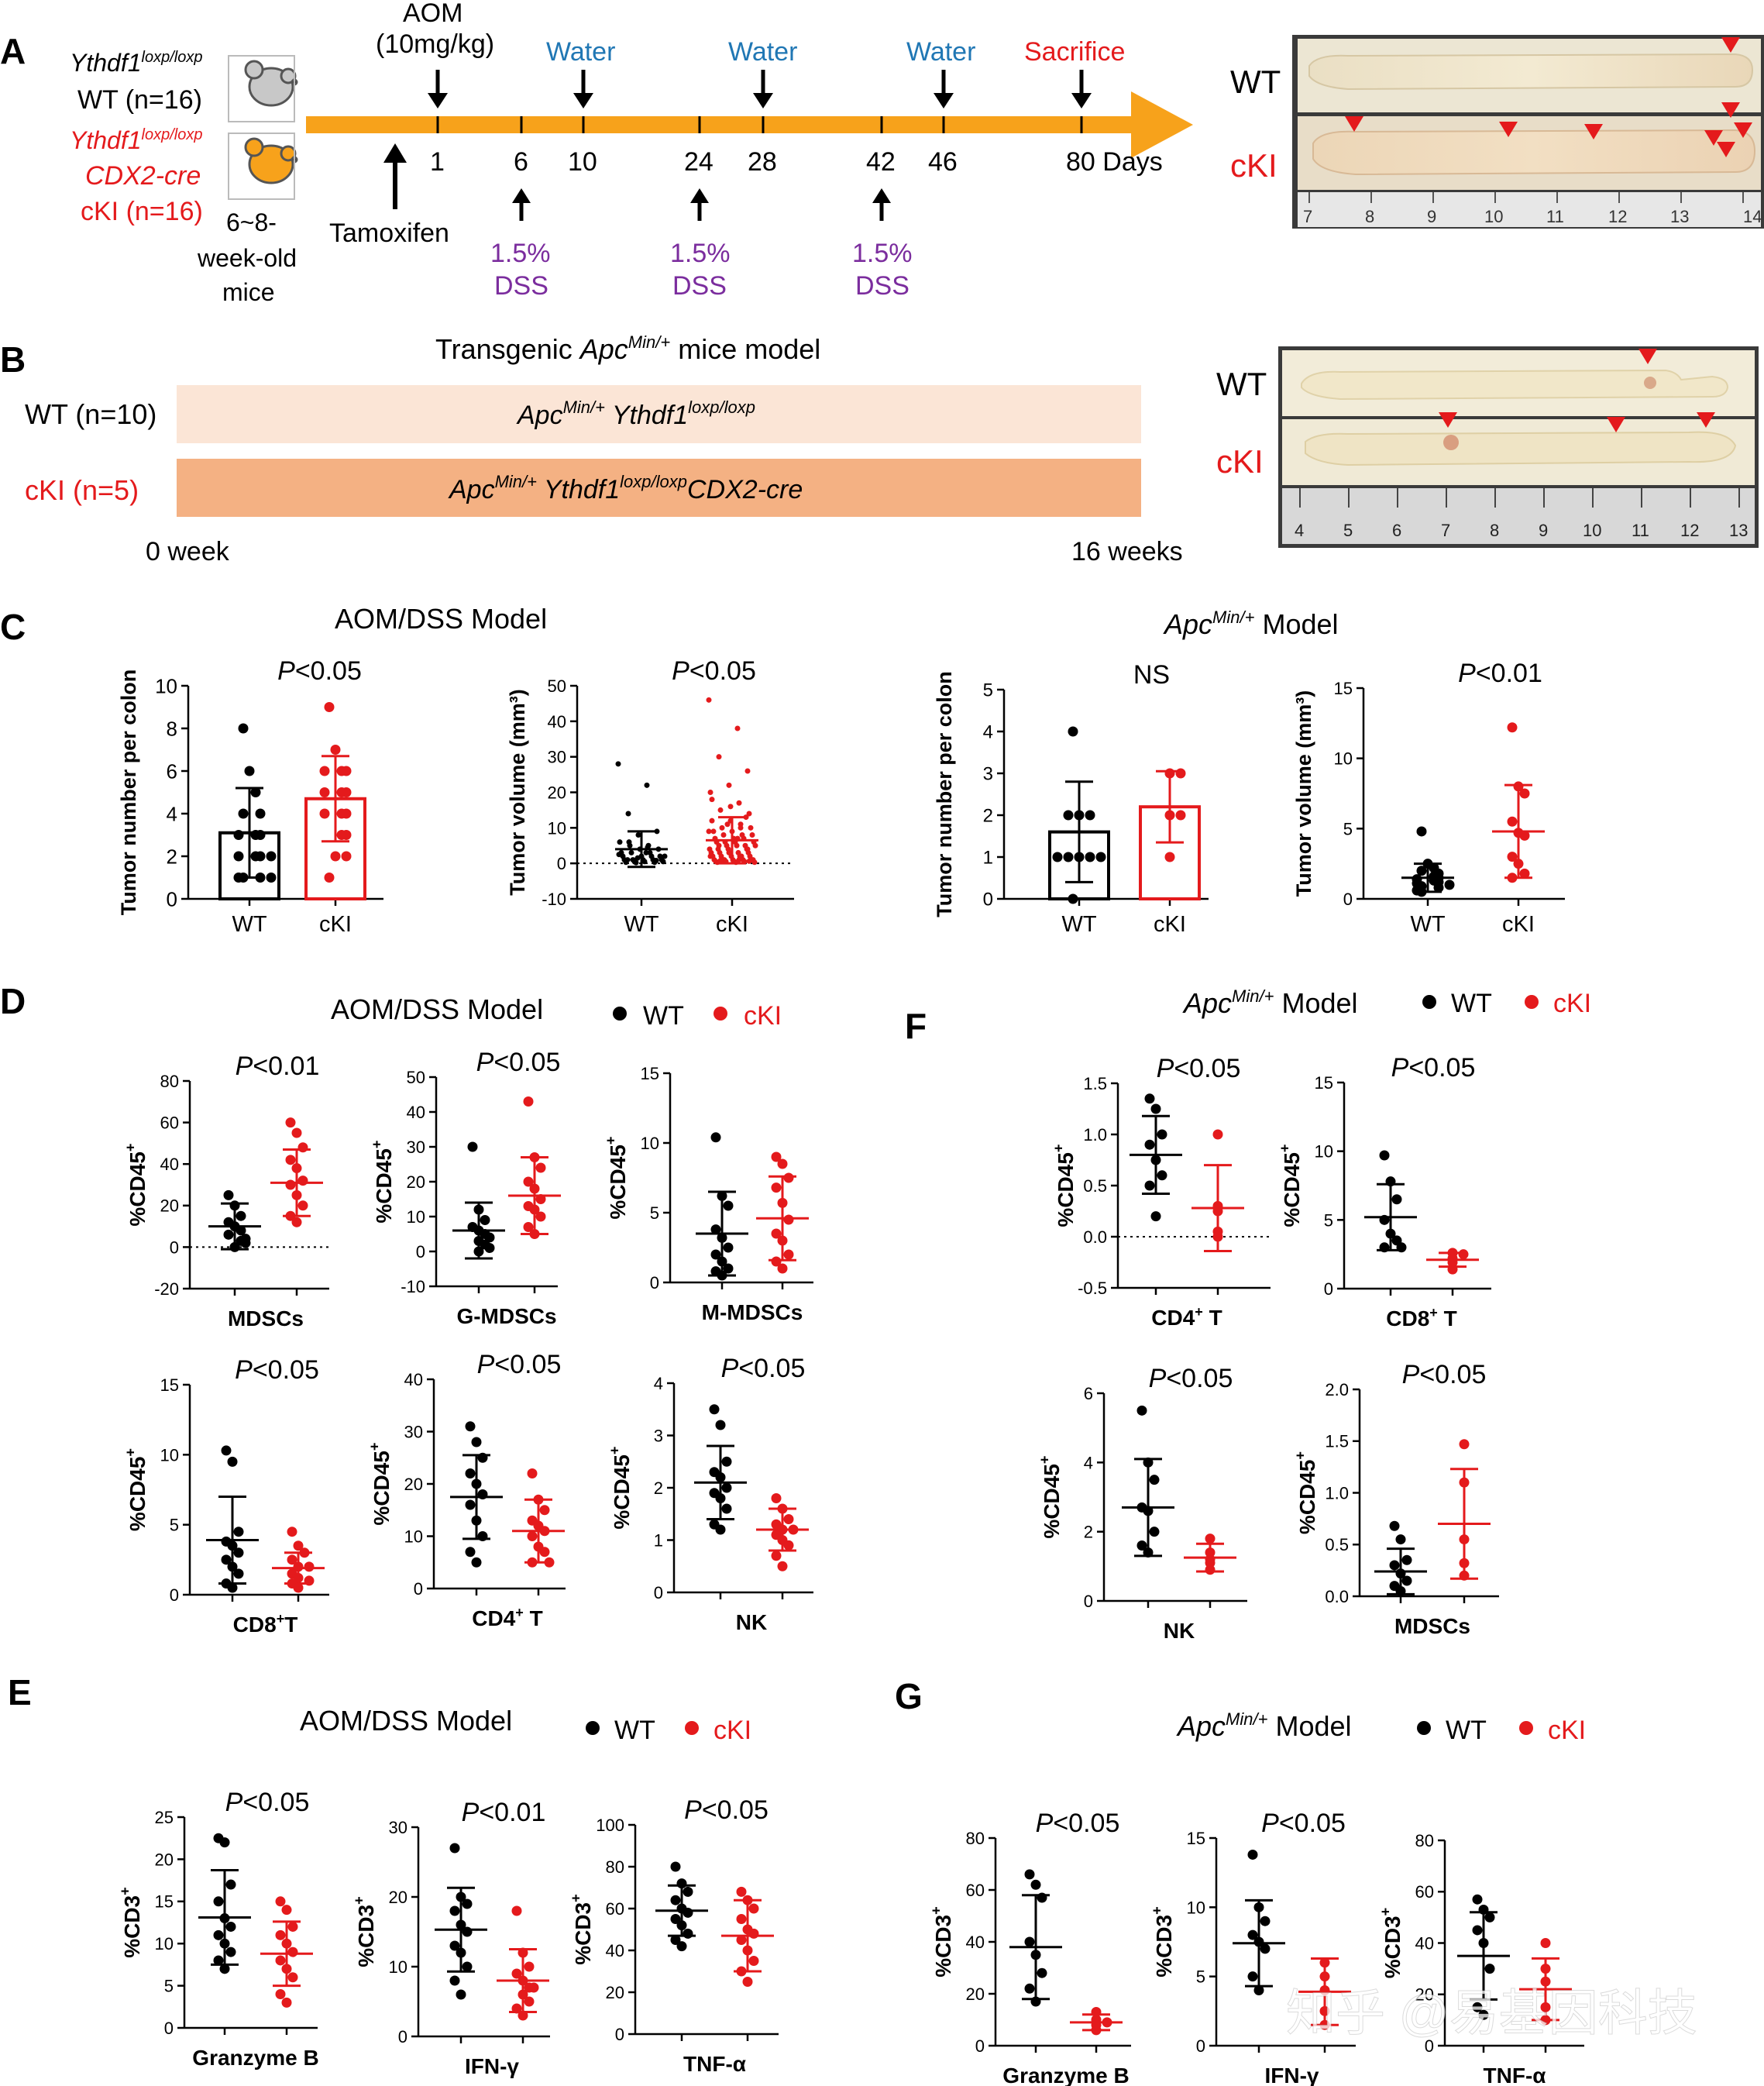 The width and height of the screenshot is (1764, 2086). What do you see at coordinates (751, 1622) in the screenshot?
I see `chart-d6-xlabel: NK` at bounding box center [751, 1622].